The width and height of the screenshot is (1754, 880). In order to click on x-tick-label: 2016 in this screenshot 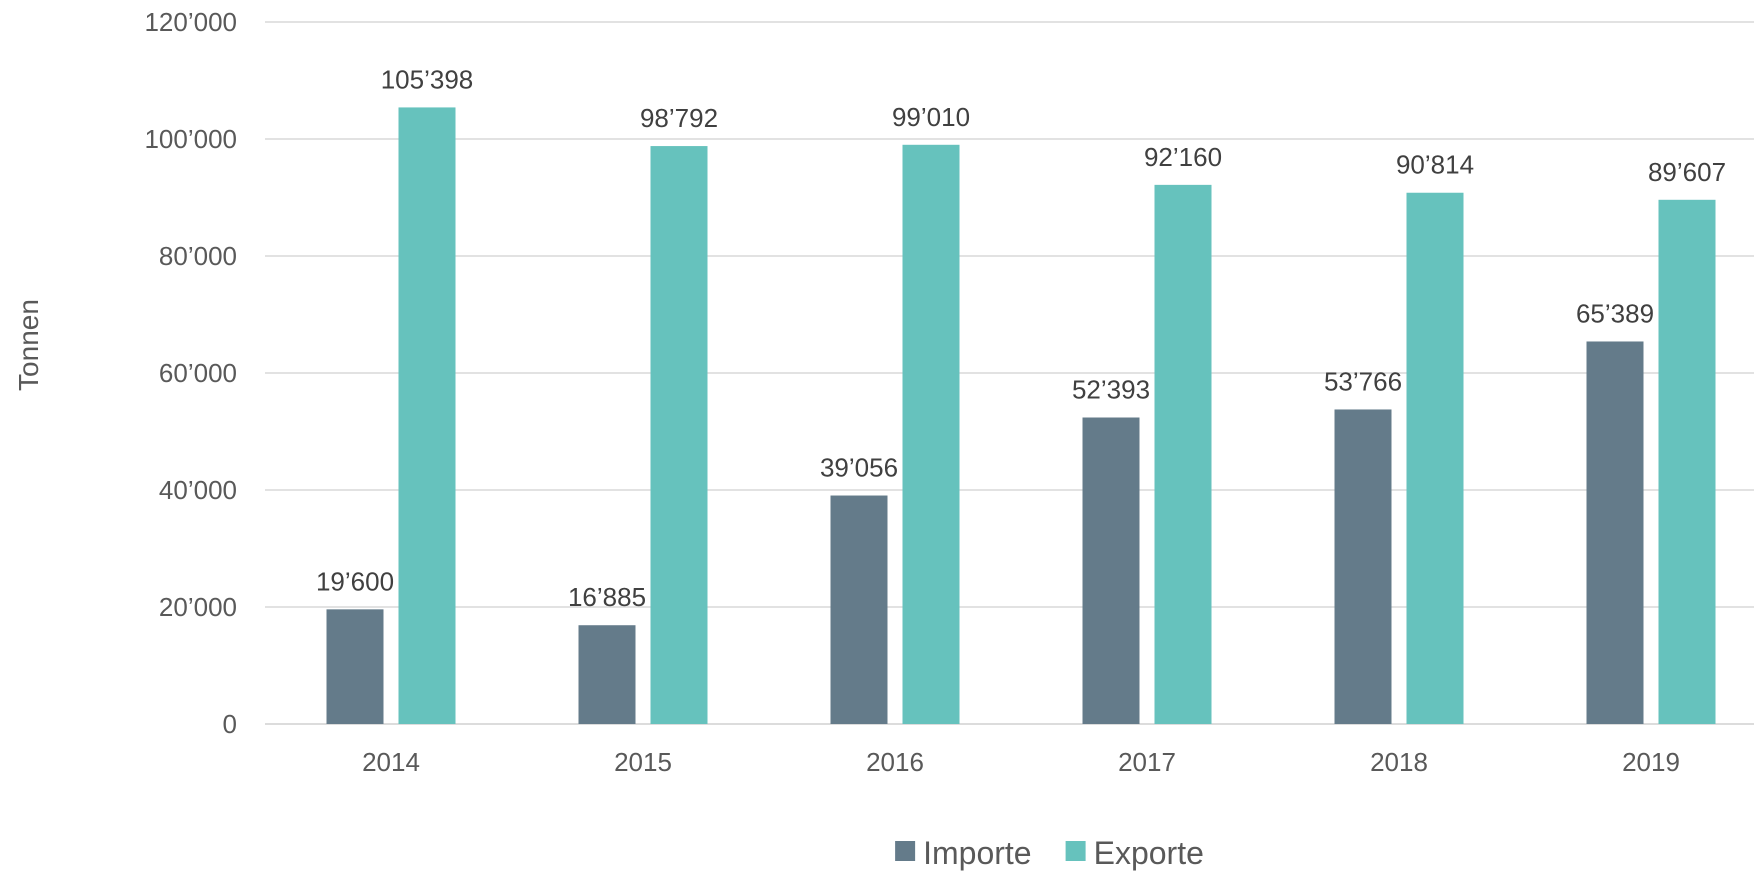, I will do `click(895, 762)`.